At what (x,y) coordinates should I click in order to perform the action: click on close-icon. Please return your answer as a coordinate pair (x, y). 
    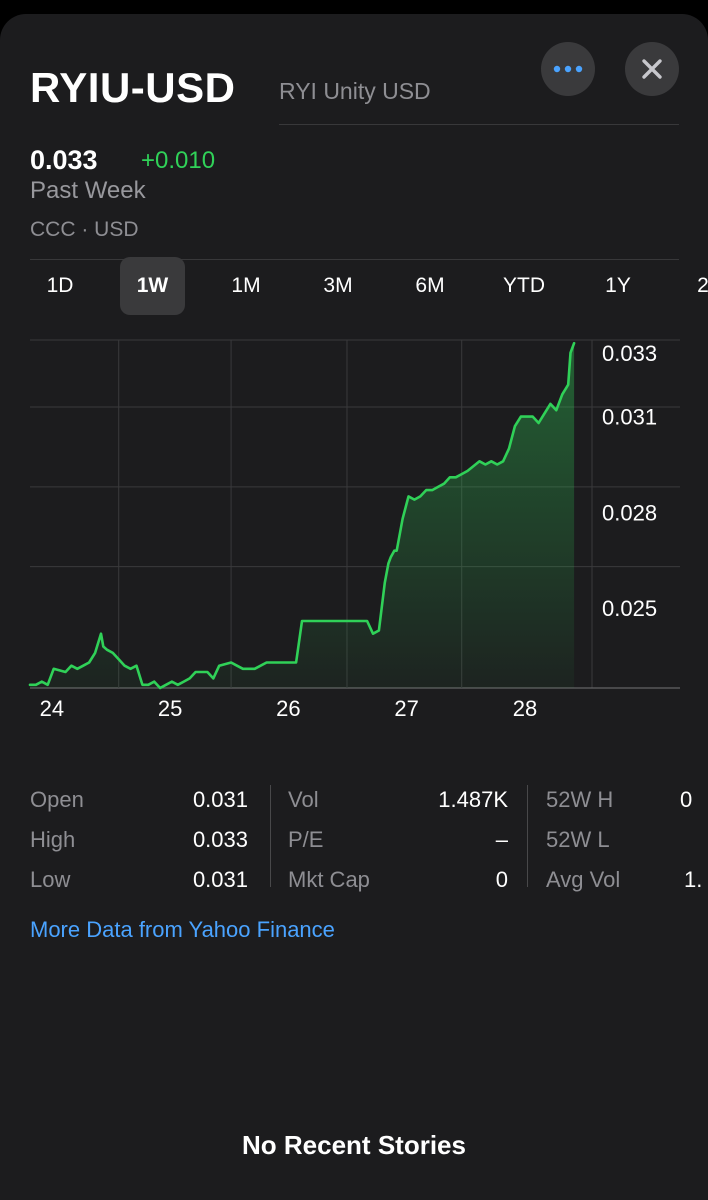
    Looking at the image, I should click on (652, 69).